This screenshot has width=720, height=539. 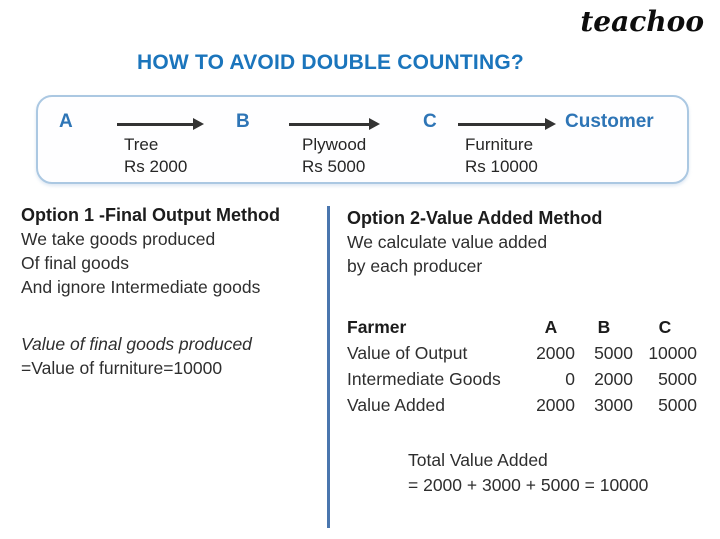 I want to click on table-row-label: Value Added, so click(x=396, y=405).